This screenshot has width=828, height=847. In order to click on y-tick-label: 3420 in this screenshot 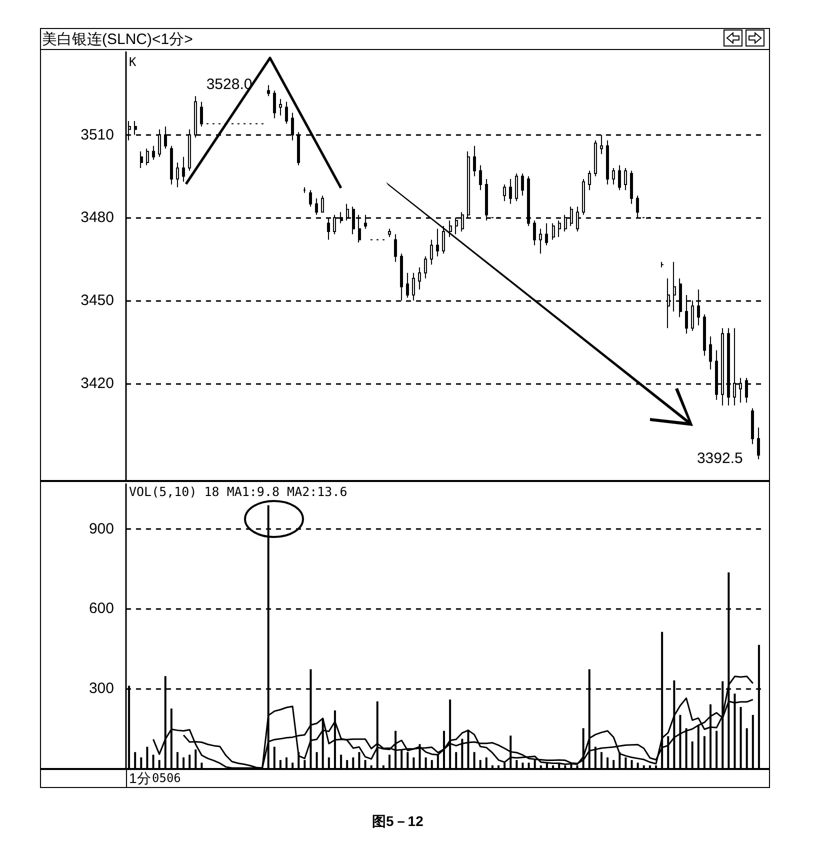, I will do `click(97, 383)`.